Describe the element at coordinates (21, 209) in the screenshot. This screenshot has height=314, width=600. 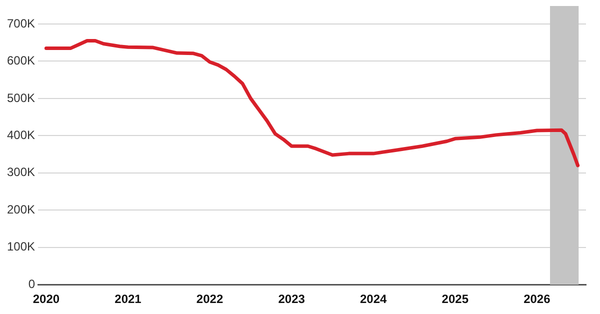
I see `y-tick-label: 200K` at that location.